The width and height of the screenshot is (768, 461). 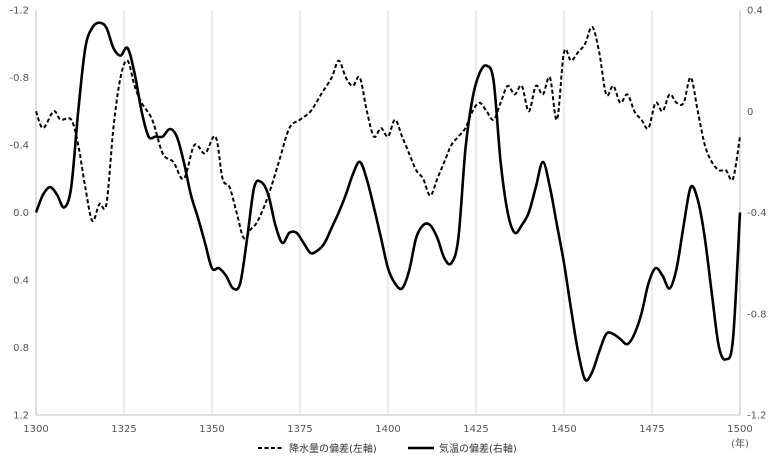 What do you see at coordinates (387, 448) in the screenshot?
I see `legend: 降水量の偏差(左軸) 気温の偏差(右軸)` at bounding box center [387, 448].